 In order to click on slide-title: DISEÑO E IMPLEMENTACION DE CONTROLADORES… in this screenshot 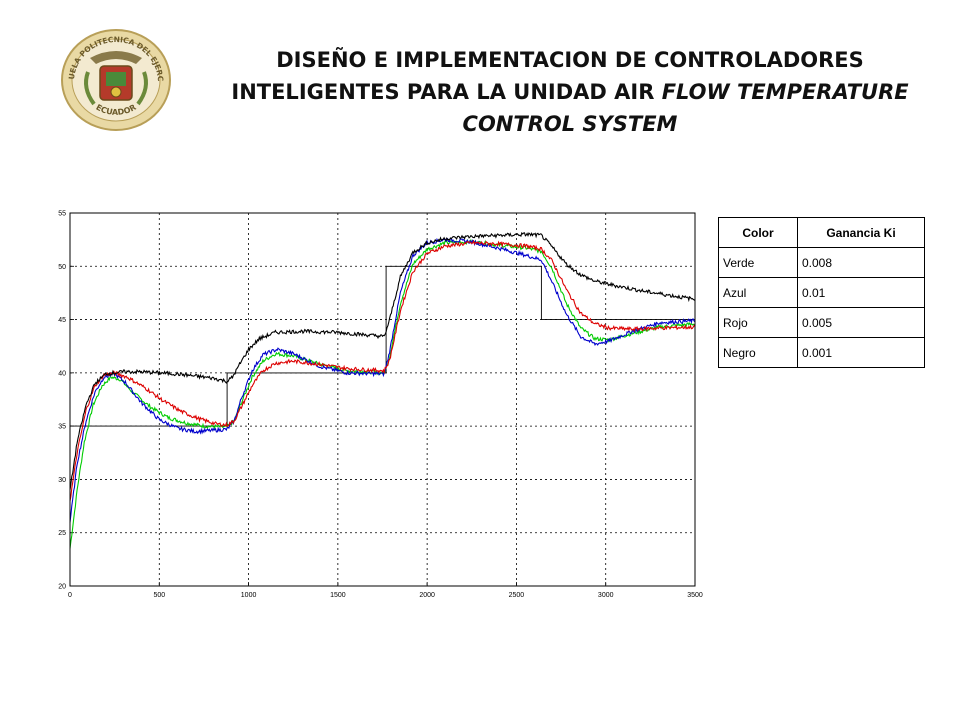, I will do `click(570, 92)`.